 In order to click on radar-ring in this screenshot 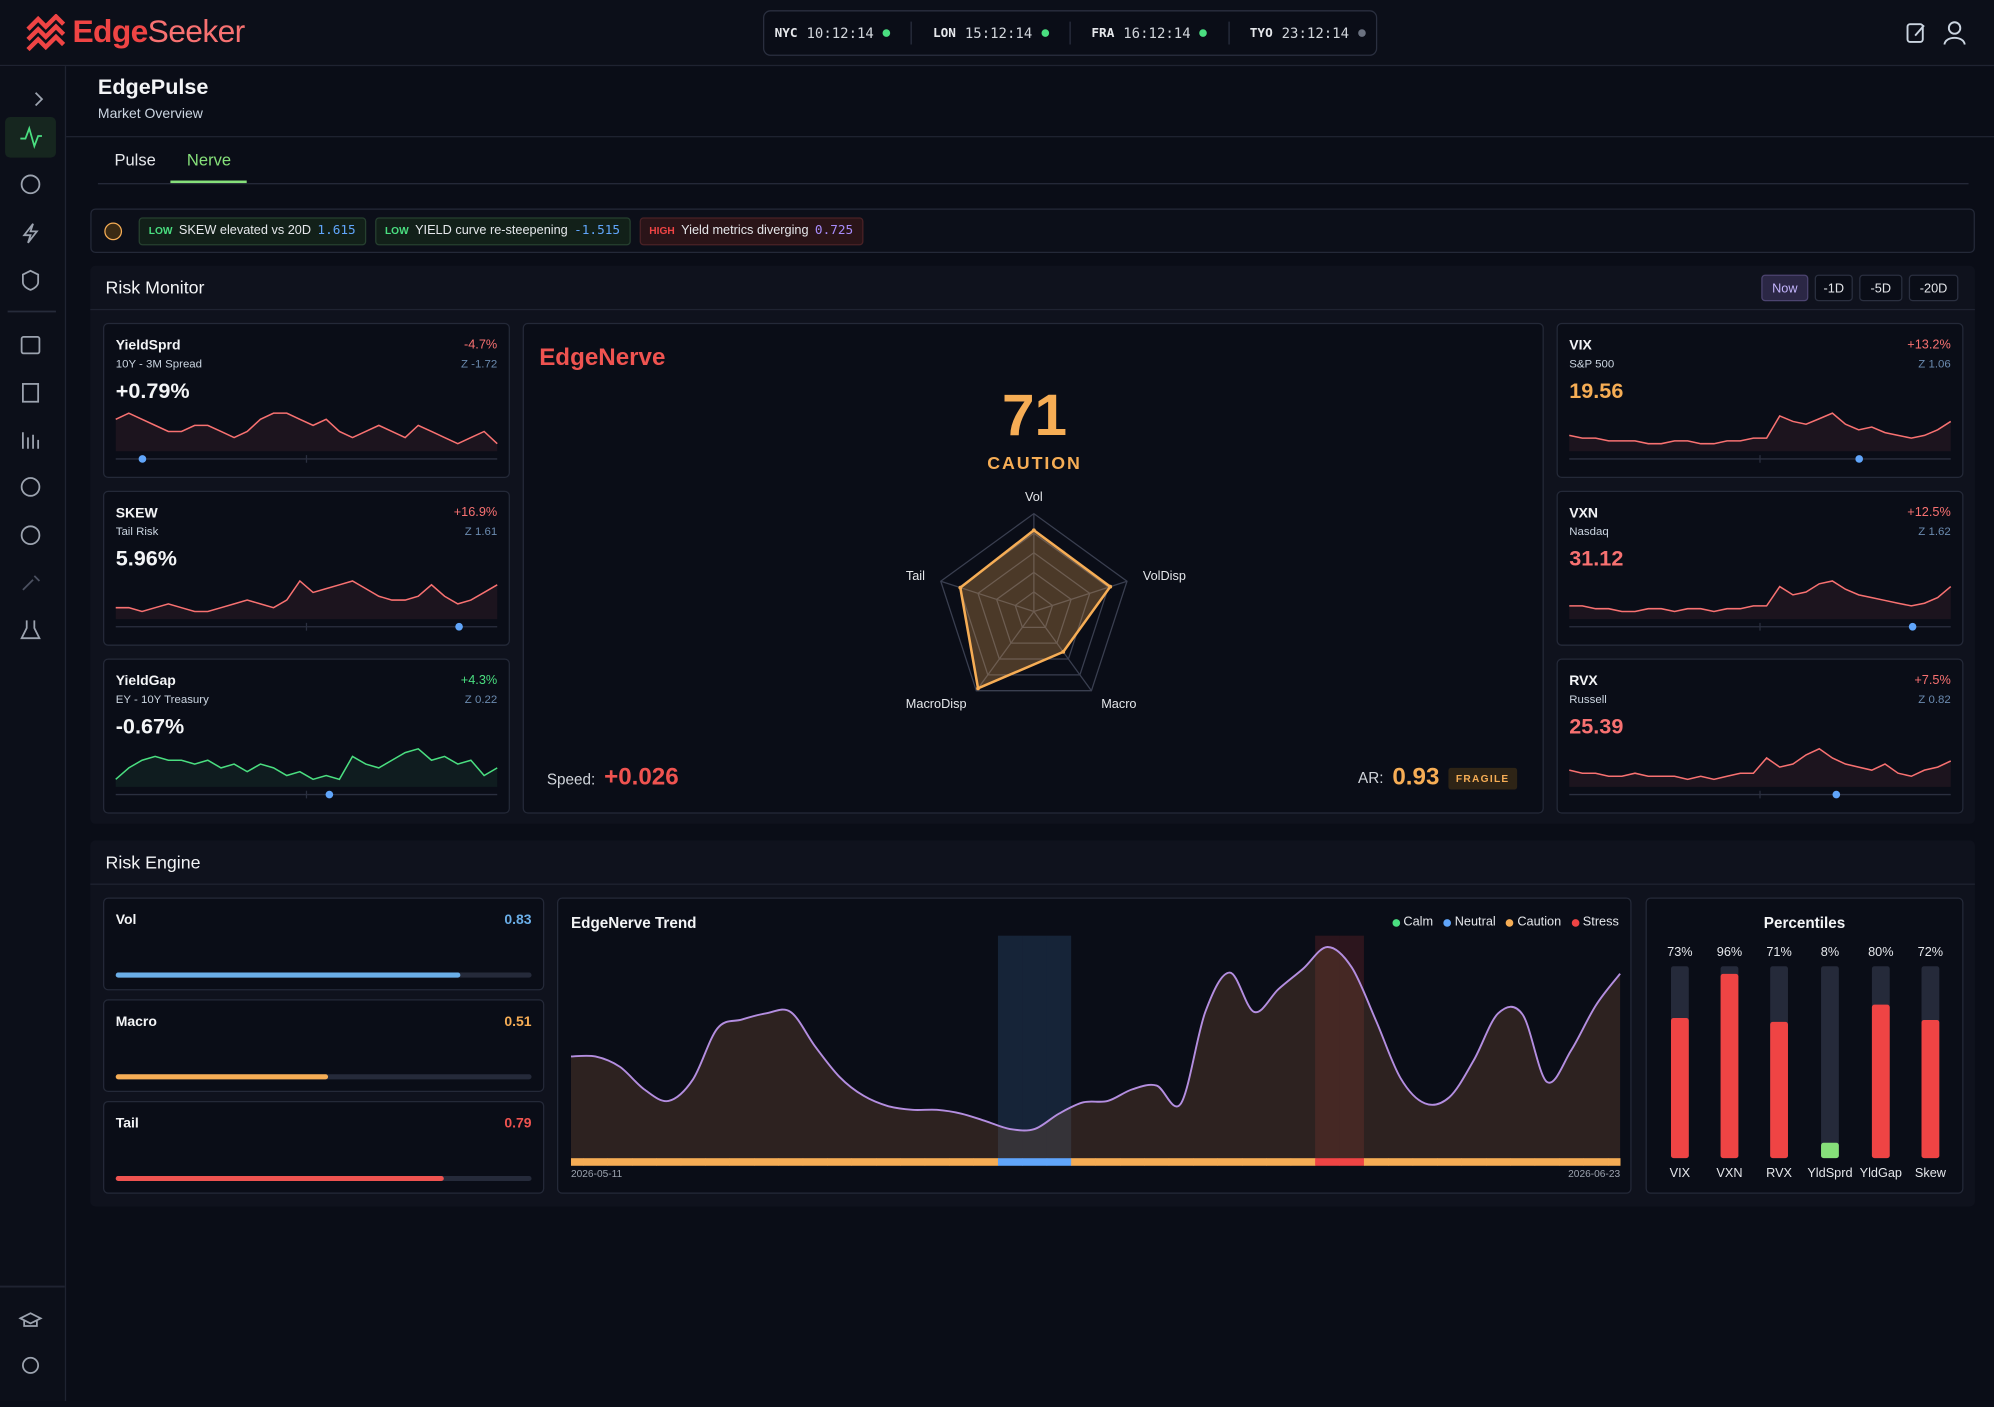, I will do `click(1034, 602)`.